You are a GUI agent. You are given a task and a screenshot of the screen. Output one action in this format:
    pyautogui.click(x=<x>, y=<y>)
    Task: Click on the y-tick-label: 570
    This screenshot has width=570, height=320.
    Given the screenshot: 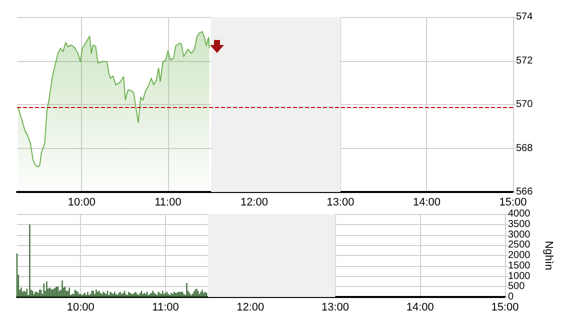 What is the action you would take?
    pyautogui.click(x=525, y=104)
    